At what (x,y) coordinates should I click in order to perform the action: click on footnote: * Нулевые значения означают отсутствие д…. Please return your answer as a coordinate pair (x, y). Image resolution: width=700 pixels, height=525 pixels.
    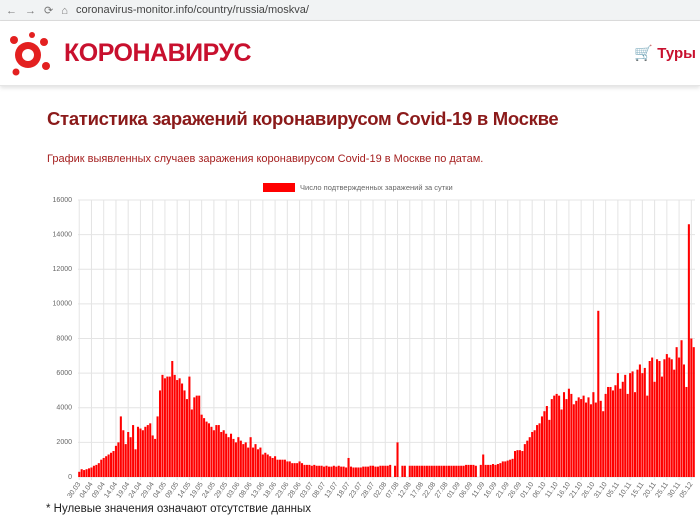
    Looking at the image, I should click on (179, 509).